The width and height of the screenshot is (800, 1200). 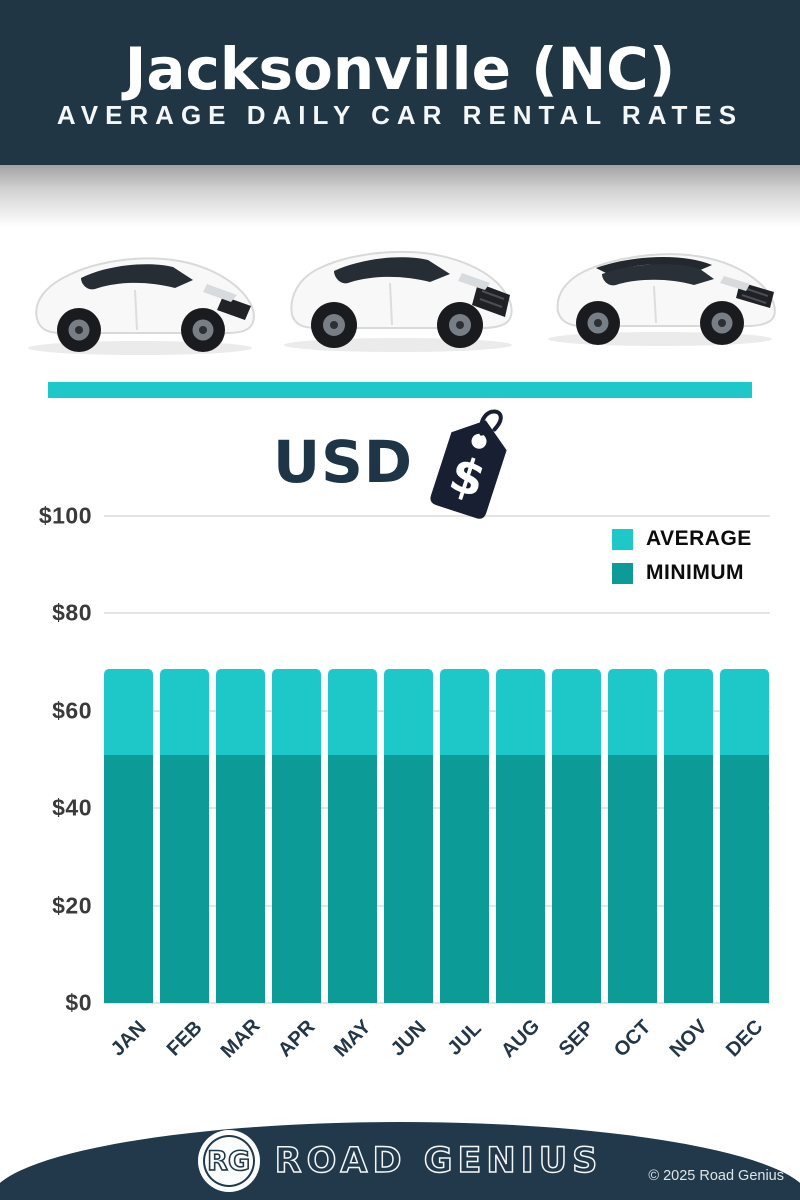 What do you see at coordinates (744, 878) in the screenshot?
I see `bar-min-dec` at bounding box center [744, 878].